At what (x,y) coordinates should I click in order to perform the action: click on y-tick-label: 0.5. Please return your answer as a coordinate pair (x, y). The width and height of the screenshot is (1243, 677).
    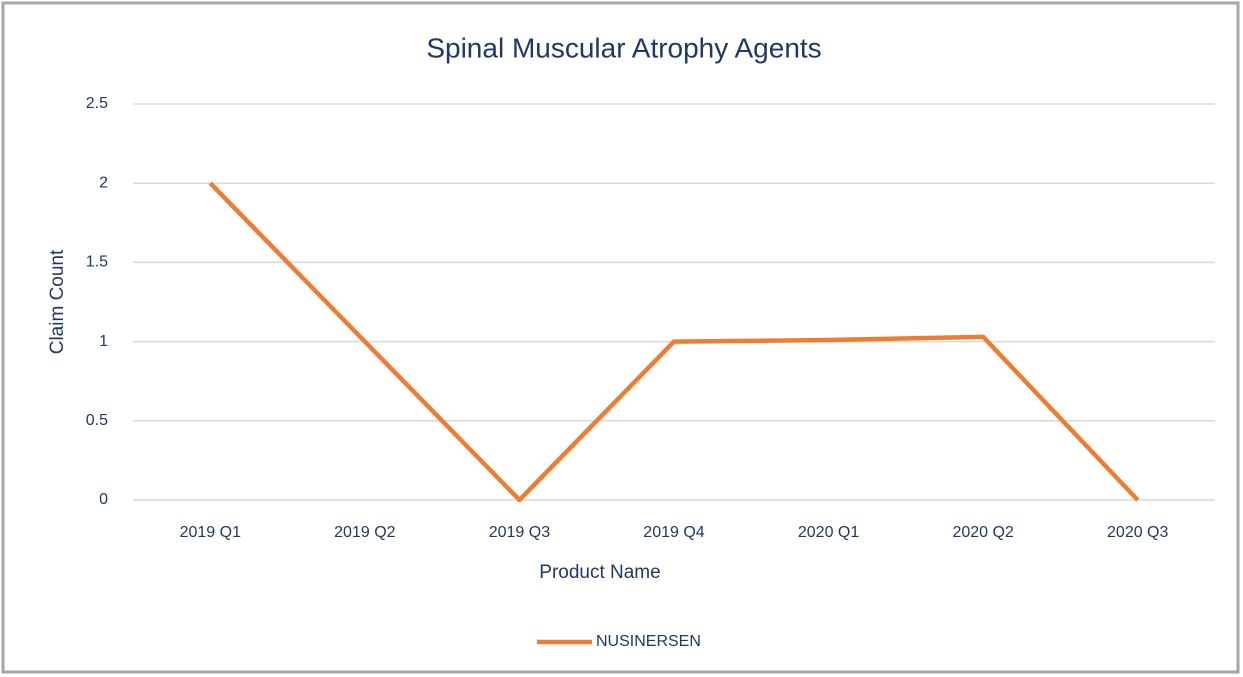
    Looking at the image, I should click on (97, 420).